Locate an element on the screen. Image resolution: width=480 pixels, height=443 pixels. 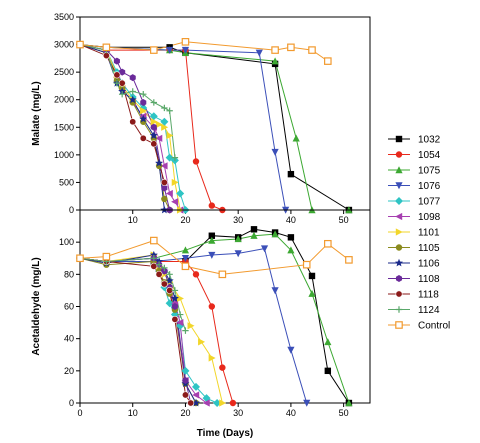
legend-label-1054: 1054 is located at coordinates (429, 155).